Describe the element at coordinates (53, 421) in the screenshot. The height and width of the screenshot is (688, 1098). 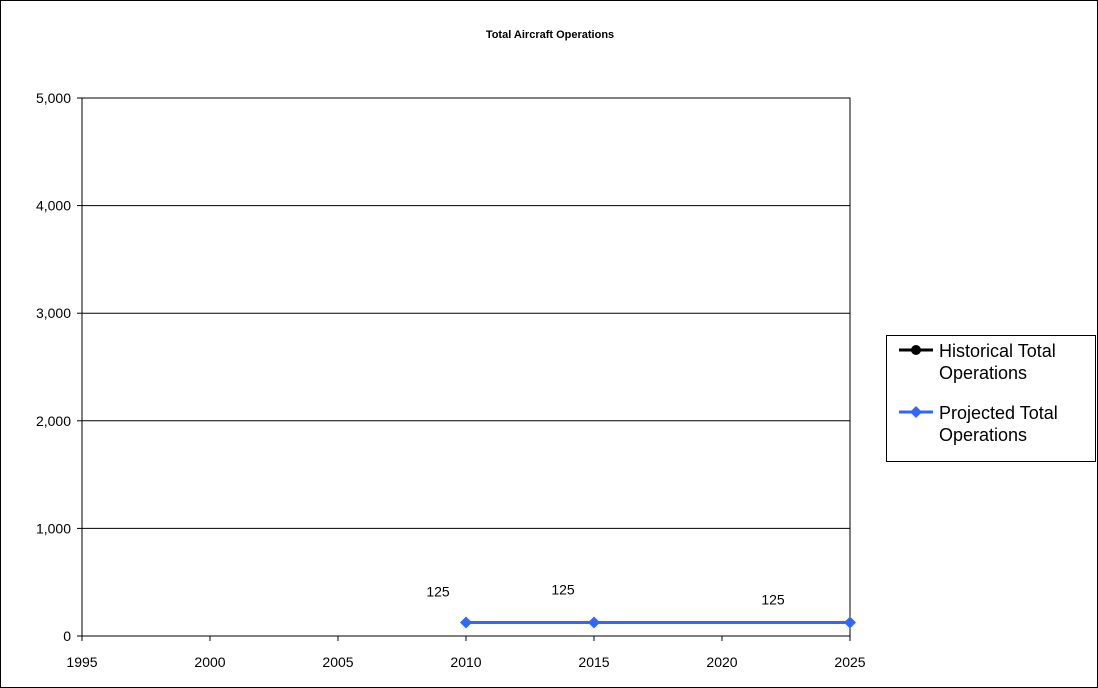
I see `y-tick-label: 2,000` at that location.